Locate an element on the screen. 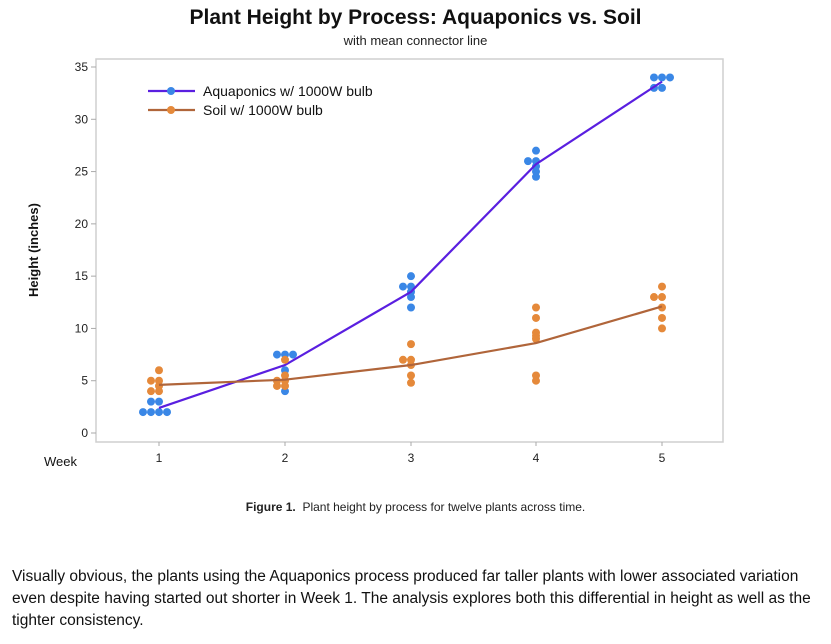 Image resolution: width=831 pixels, height=644 pixels. y-tick-label: 35 is located at coordinates (82, 67).